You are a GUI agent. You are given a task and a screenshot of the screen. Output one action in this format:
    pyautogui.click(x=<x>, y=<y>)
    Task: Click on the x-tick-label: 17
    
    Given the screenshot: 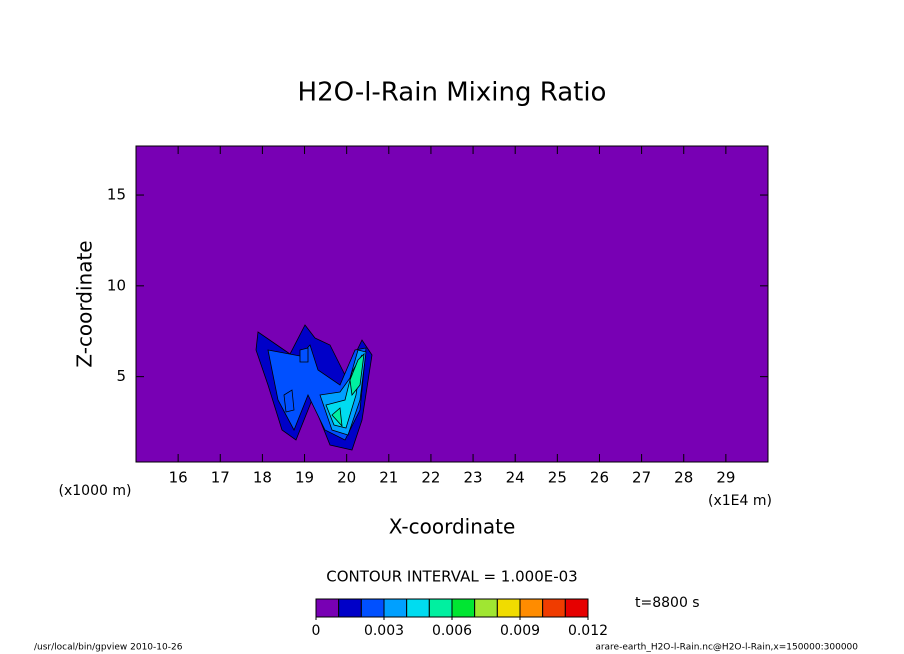 What is the action you would take?
    pyautogui.click(x=220, y=478)
    